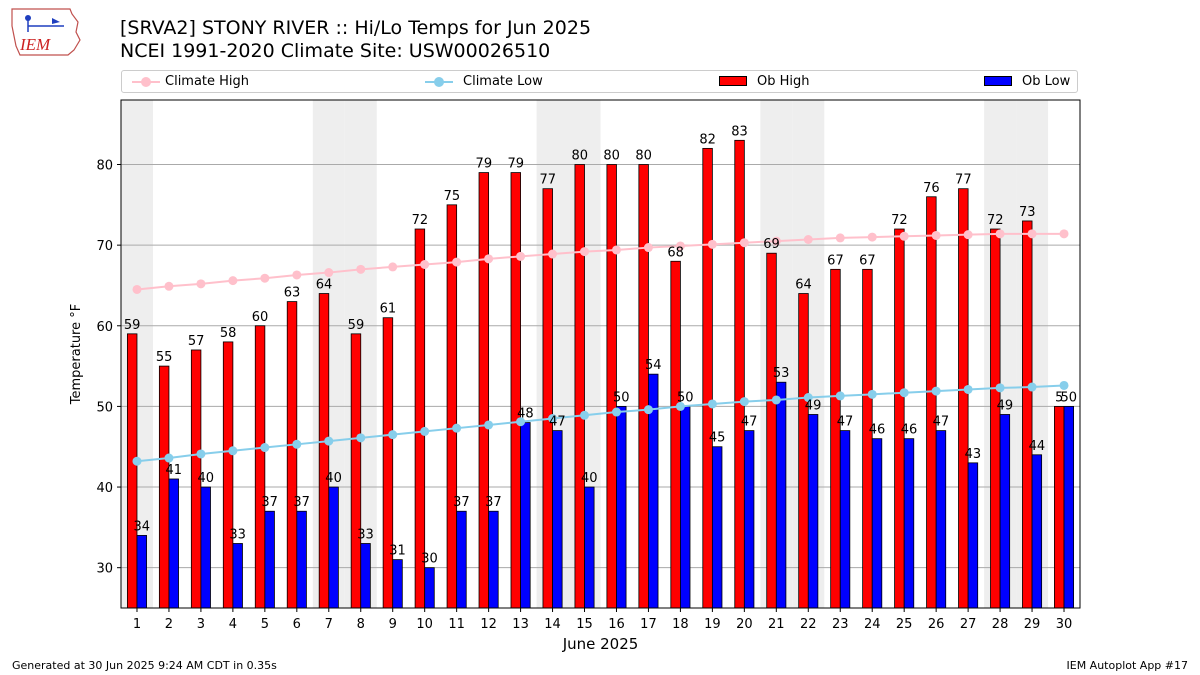 This screenshot has height=675, width=1200. I want to click on climate-low-line, so click(600, 423).